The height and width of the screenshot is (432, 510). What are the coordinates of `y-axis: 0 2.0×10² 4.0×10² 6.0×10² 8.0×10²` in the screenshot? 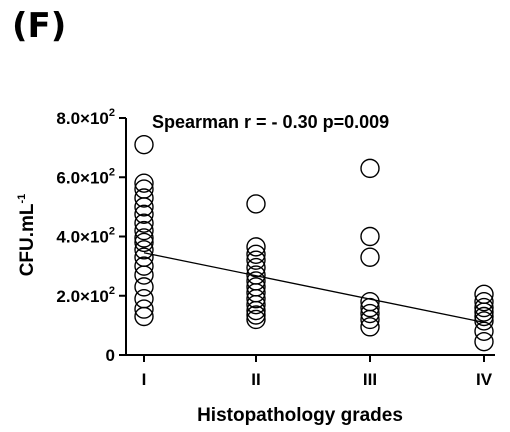 It's located at (91, 236).